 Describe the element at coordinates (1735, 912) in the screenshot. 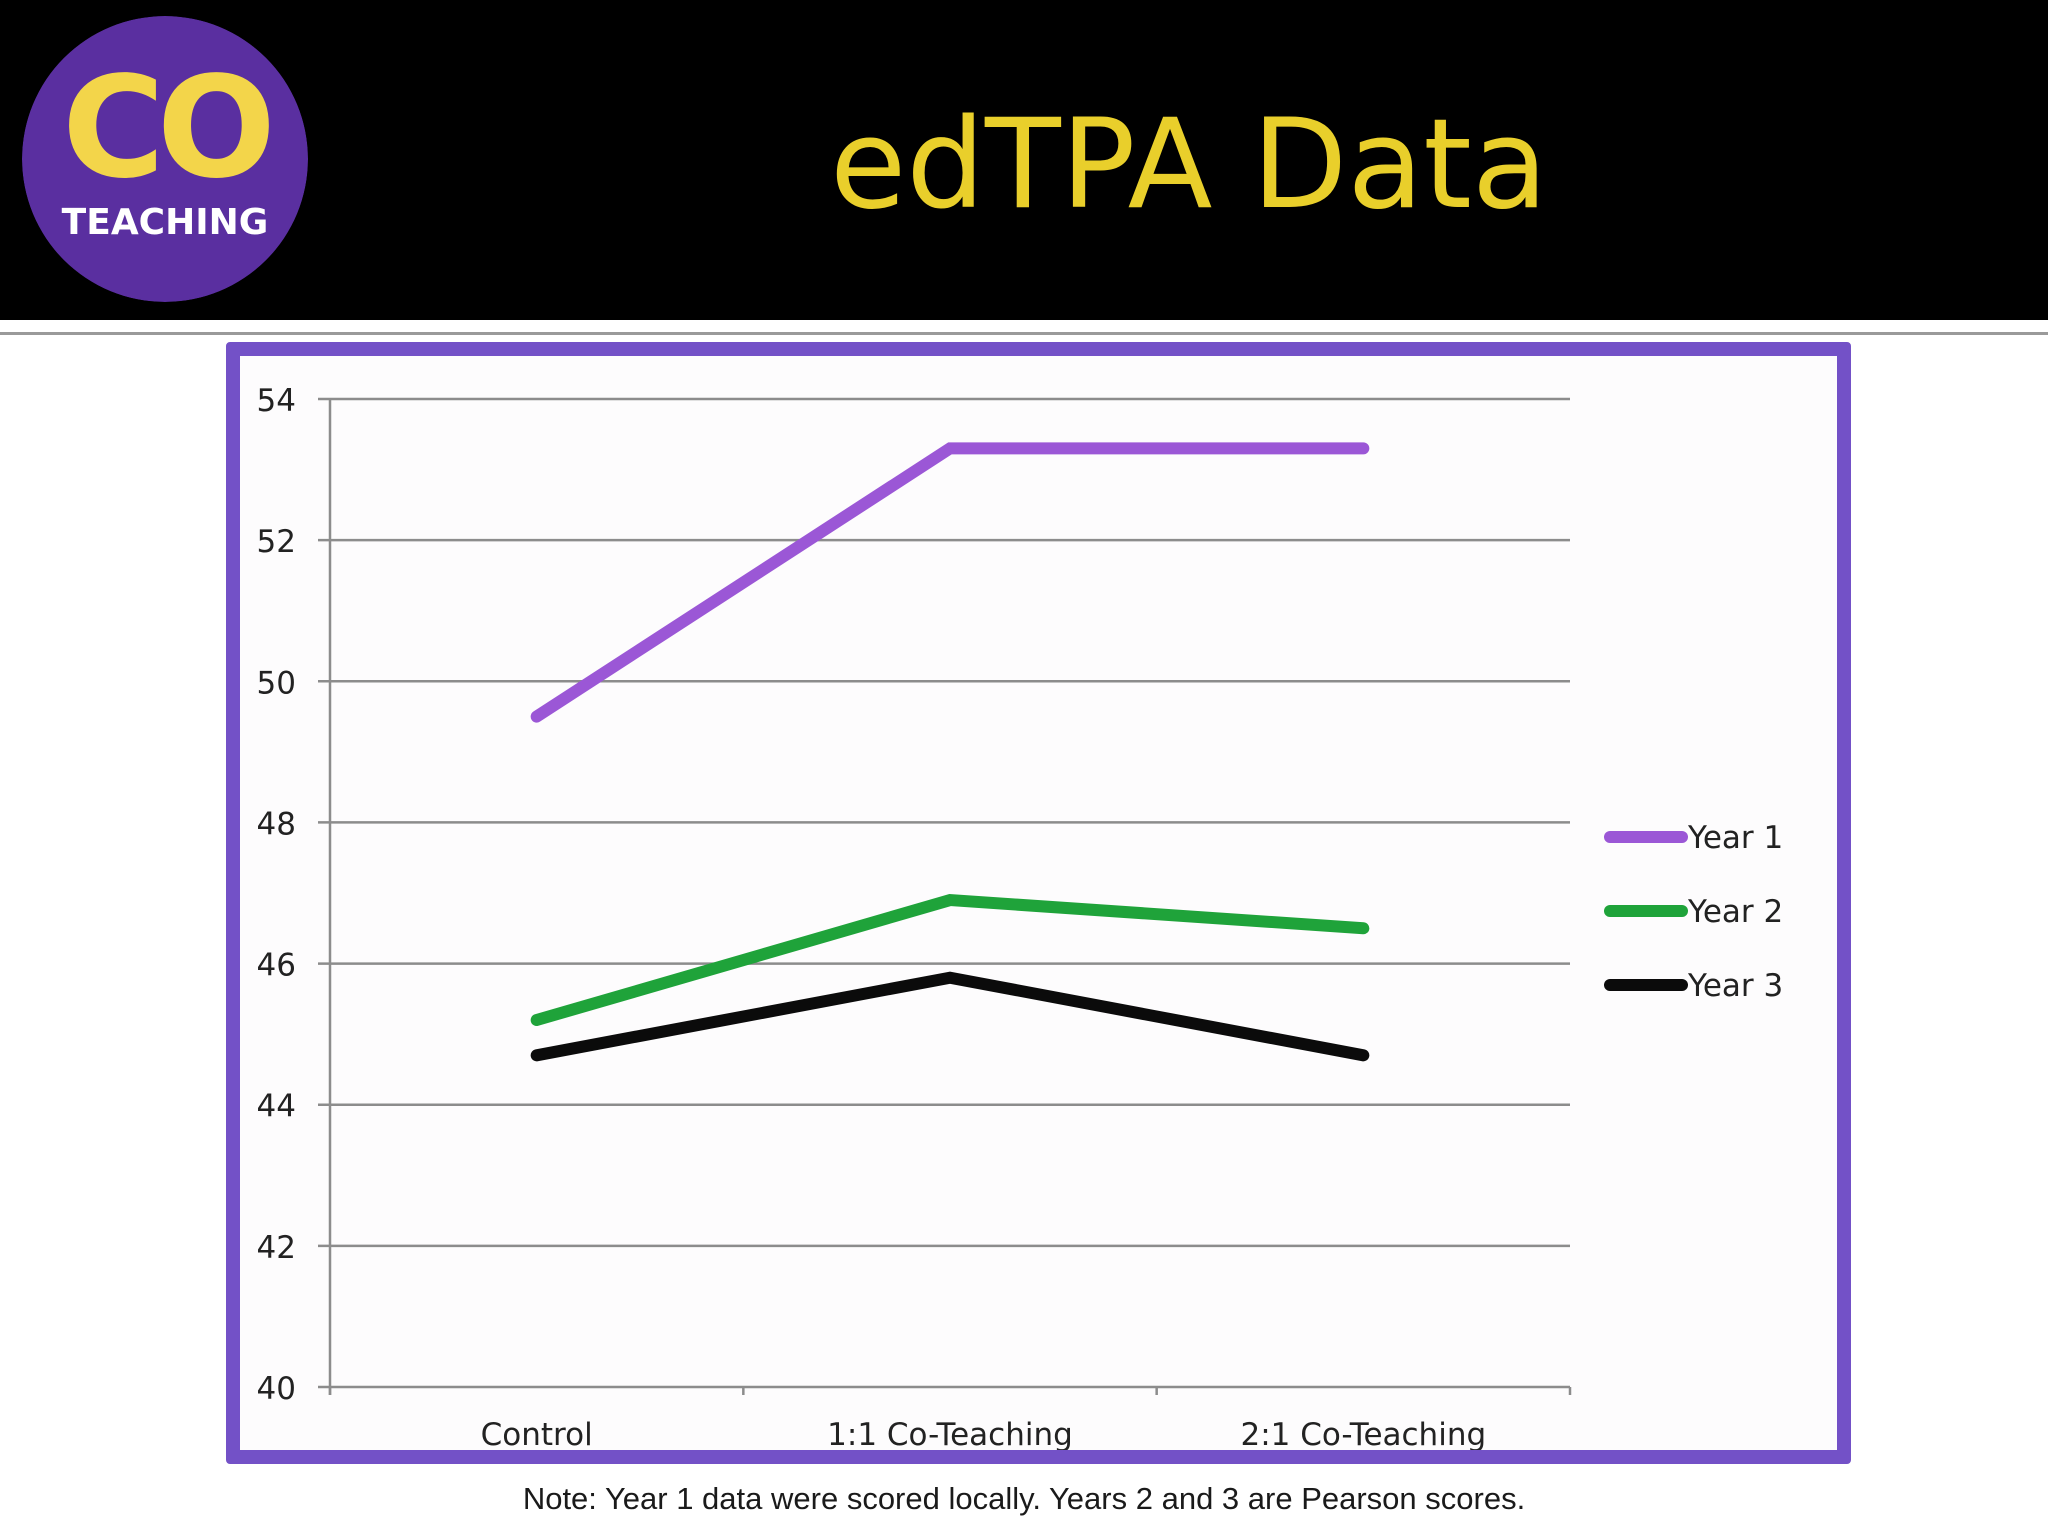

I see `legend-label-year-2: Year 2` at that location.